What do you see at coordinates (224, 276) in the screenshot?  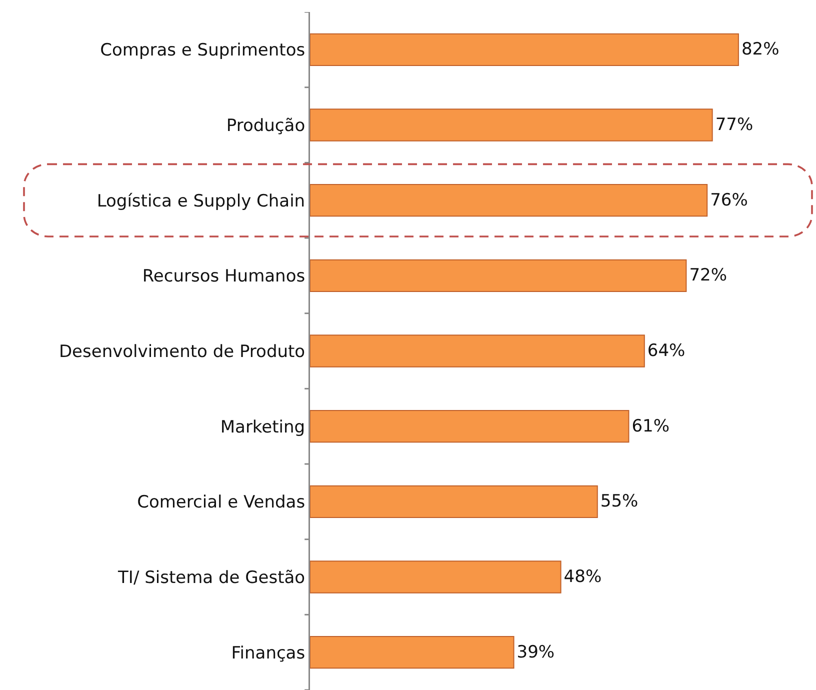 I see `y-tick-label: Recursos Humanos` at bounding box center [224, 276].